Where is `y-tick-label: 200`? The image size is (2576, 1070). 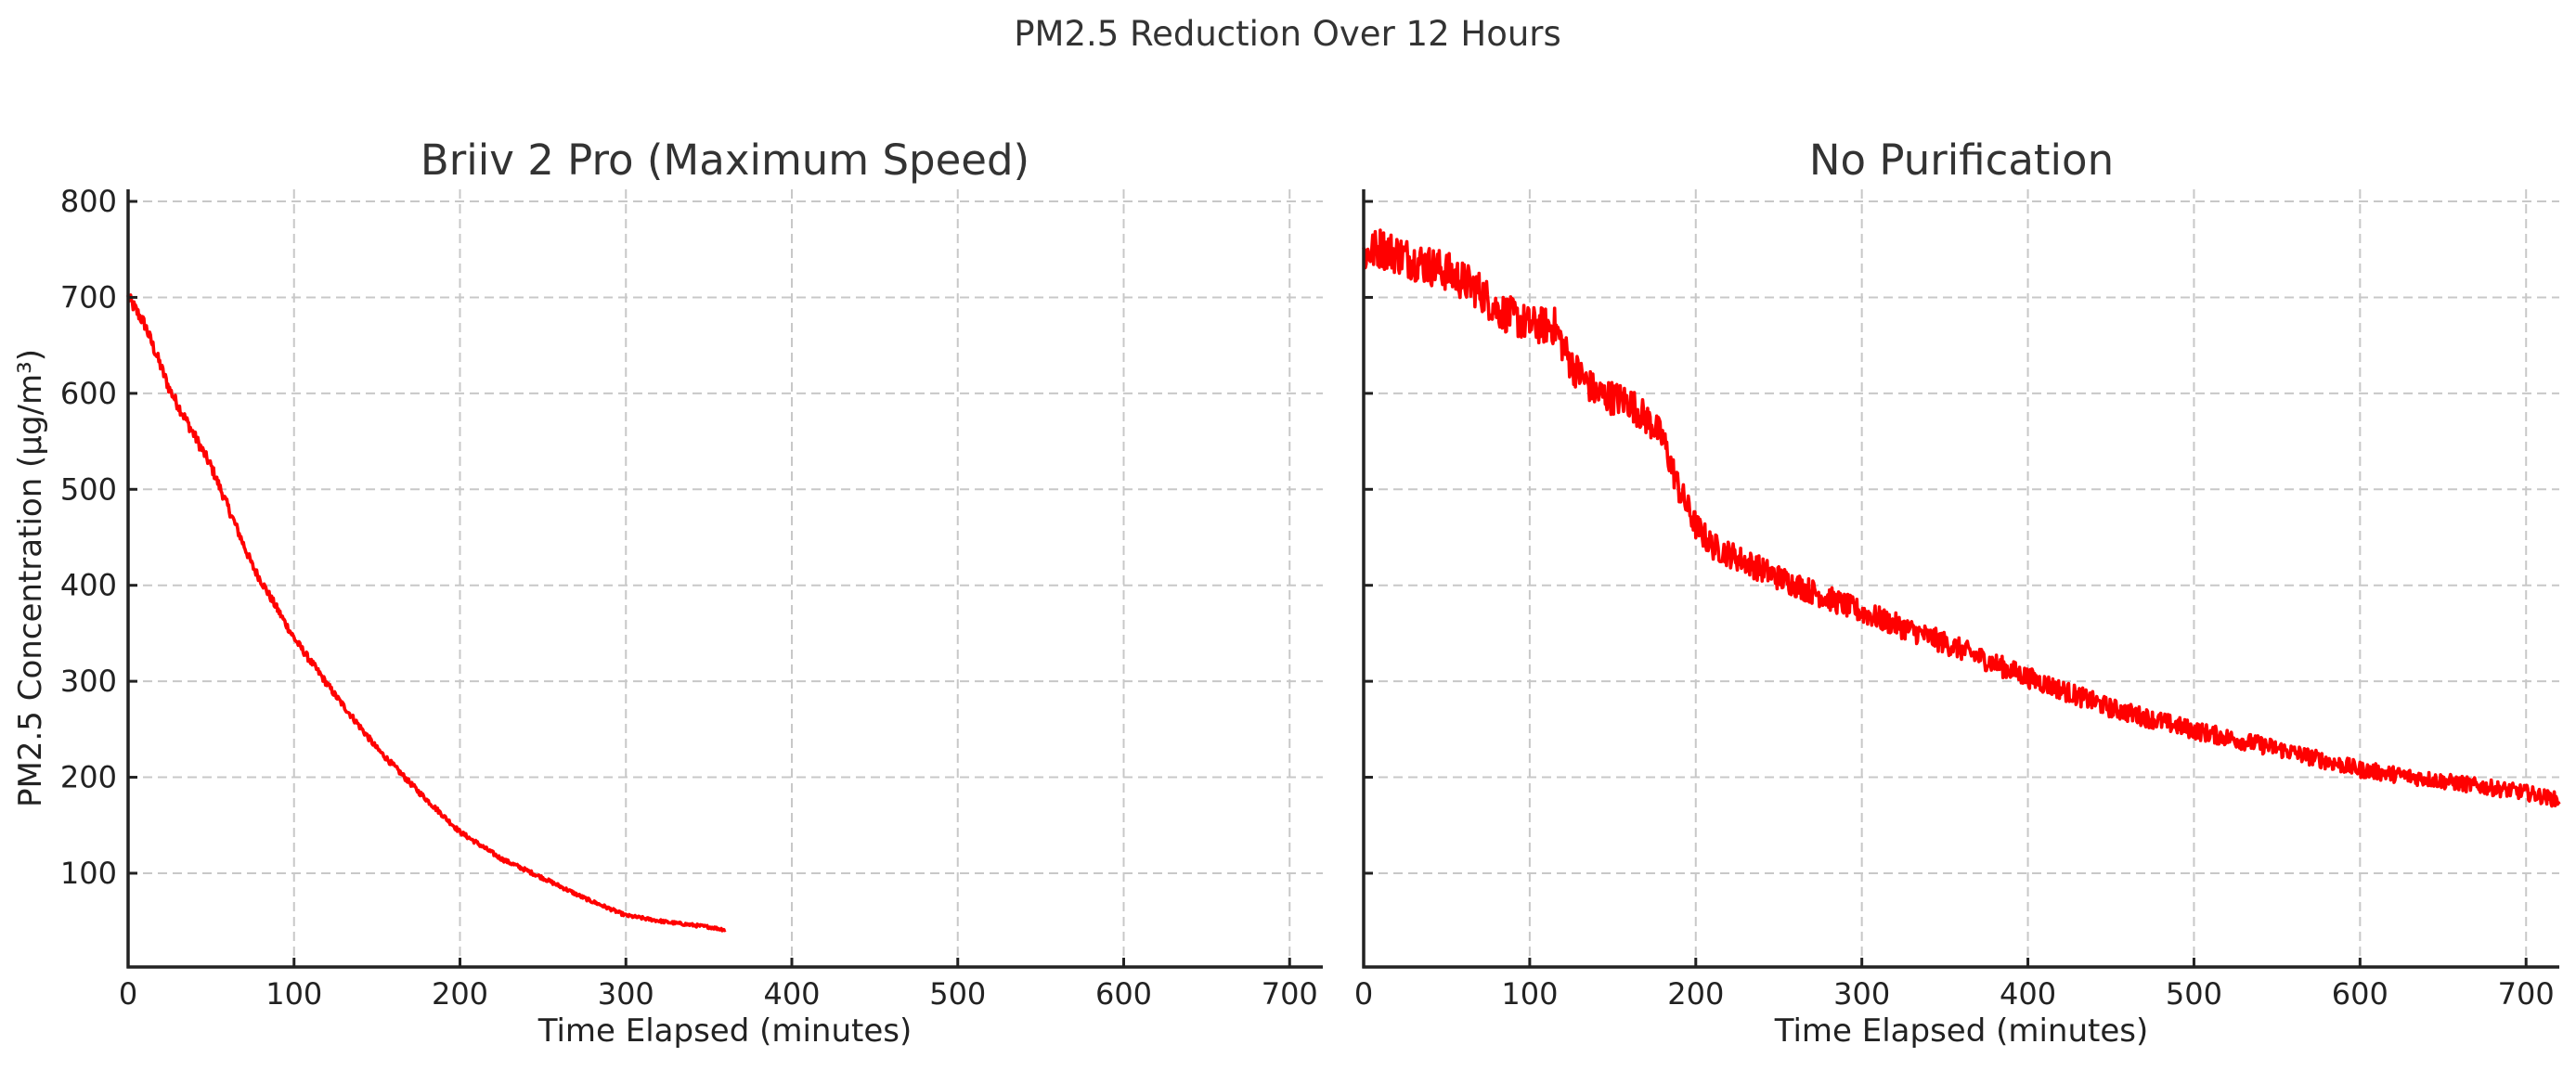 y-tick-label: 200 is located at coordinates (88, 777).